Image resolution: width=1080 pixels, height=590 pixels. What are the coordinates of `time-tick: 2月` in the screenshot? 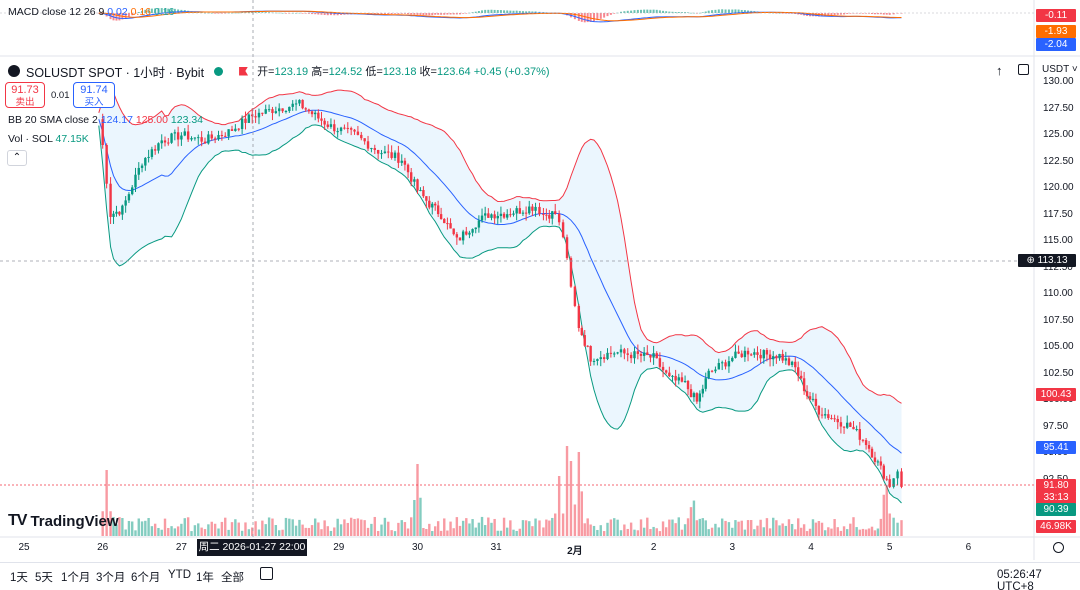 It's located at (575, 551).